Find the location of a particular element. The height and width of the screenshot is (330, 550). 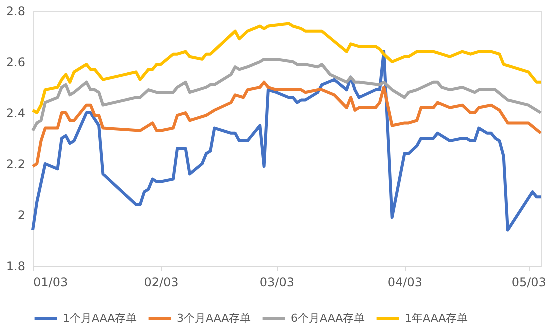

x-tick-label: 03/03 is located at coordinates (277, 283).